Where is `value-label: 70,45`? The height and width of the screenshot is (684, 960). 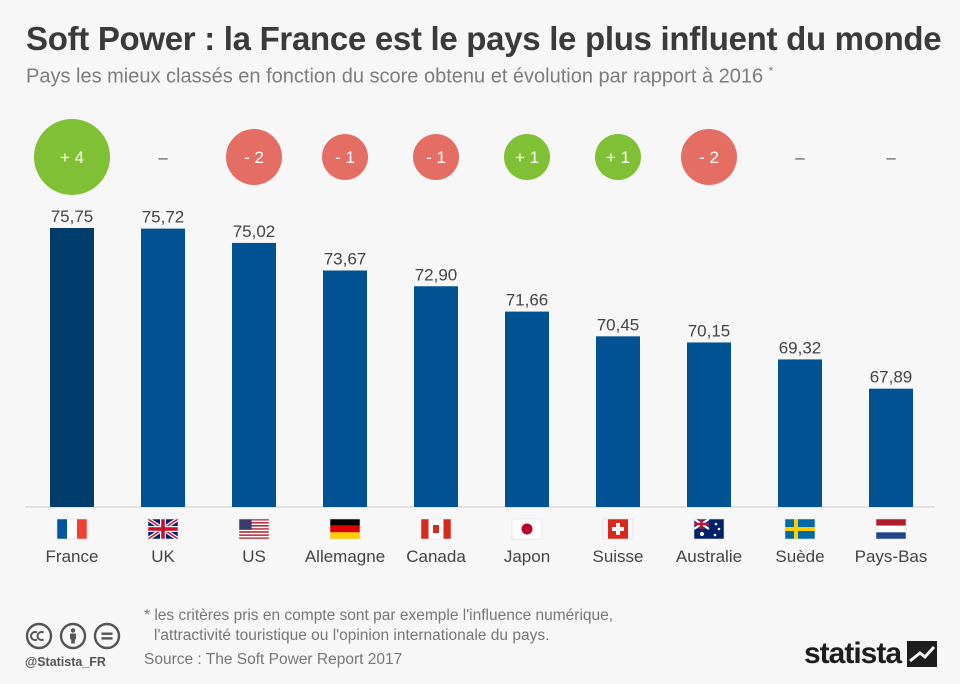
value-label: 70,45 is located at coordinates (618, 324).